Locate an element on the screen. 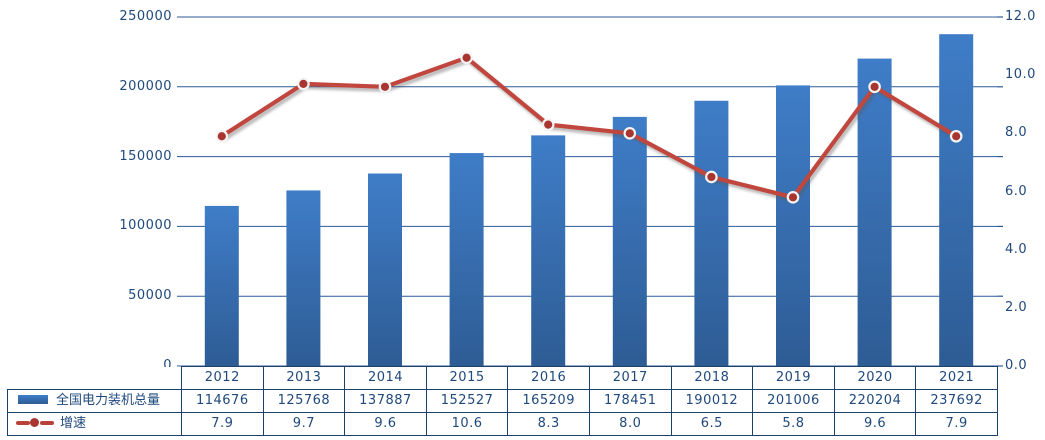 This screenshot has width=1045, height=440. growth-value-cell: 9.7 is located at coordinates (304, 424).